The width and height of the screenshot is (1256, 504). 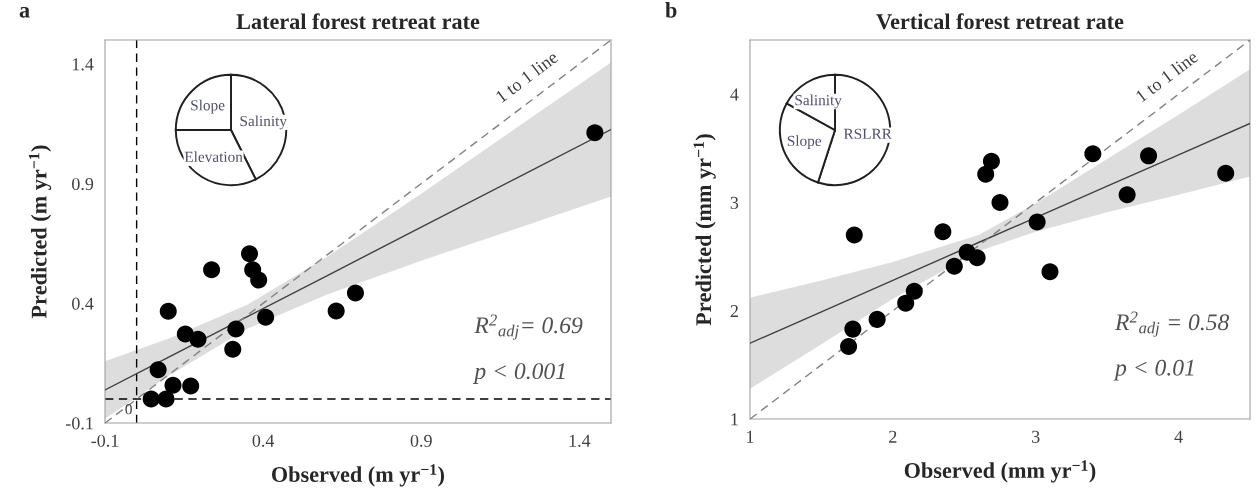 I want to click on x-tick-label: 1, so click(x=750, y=436).